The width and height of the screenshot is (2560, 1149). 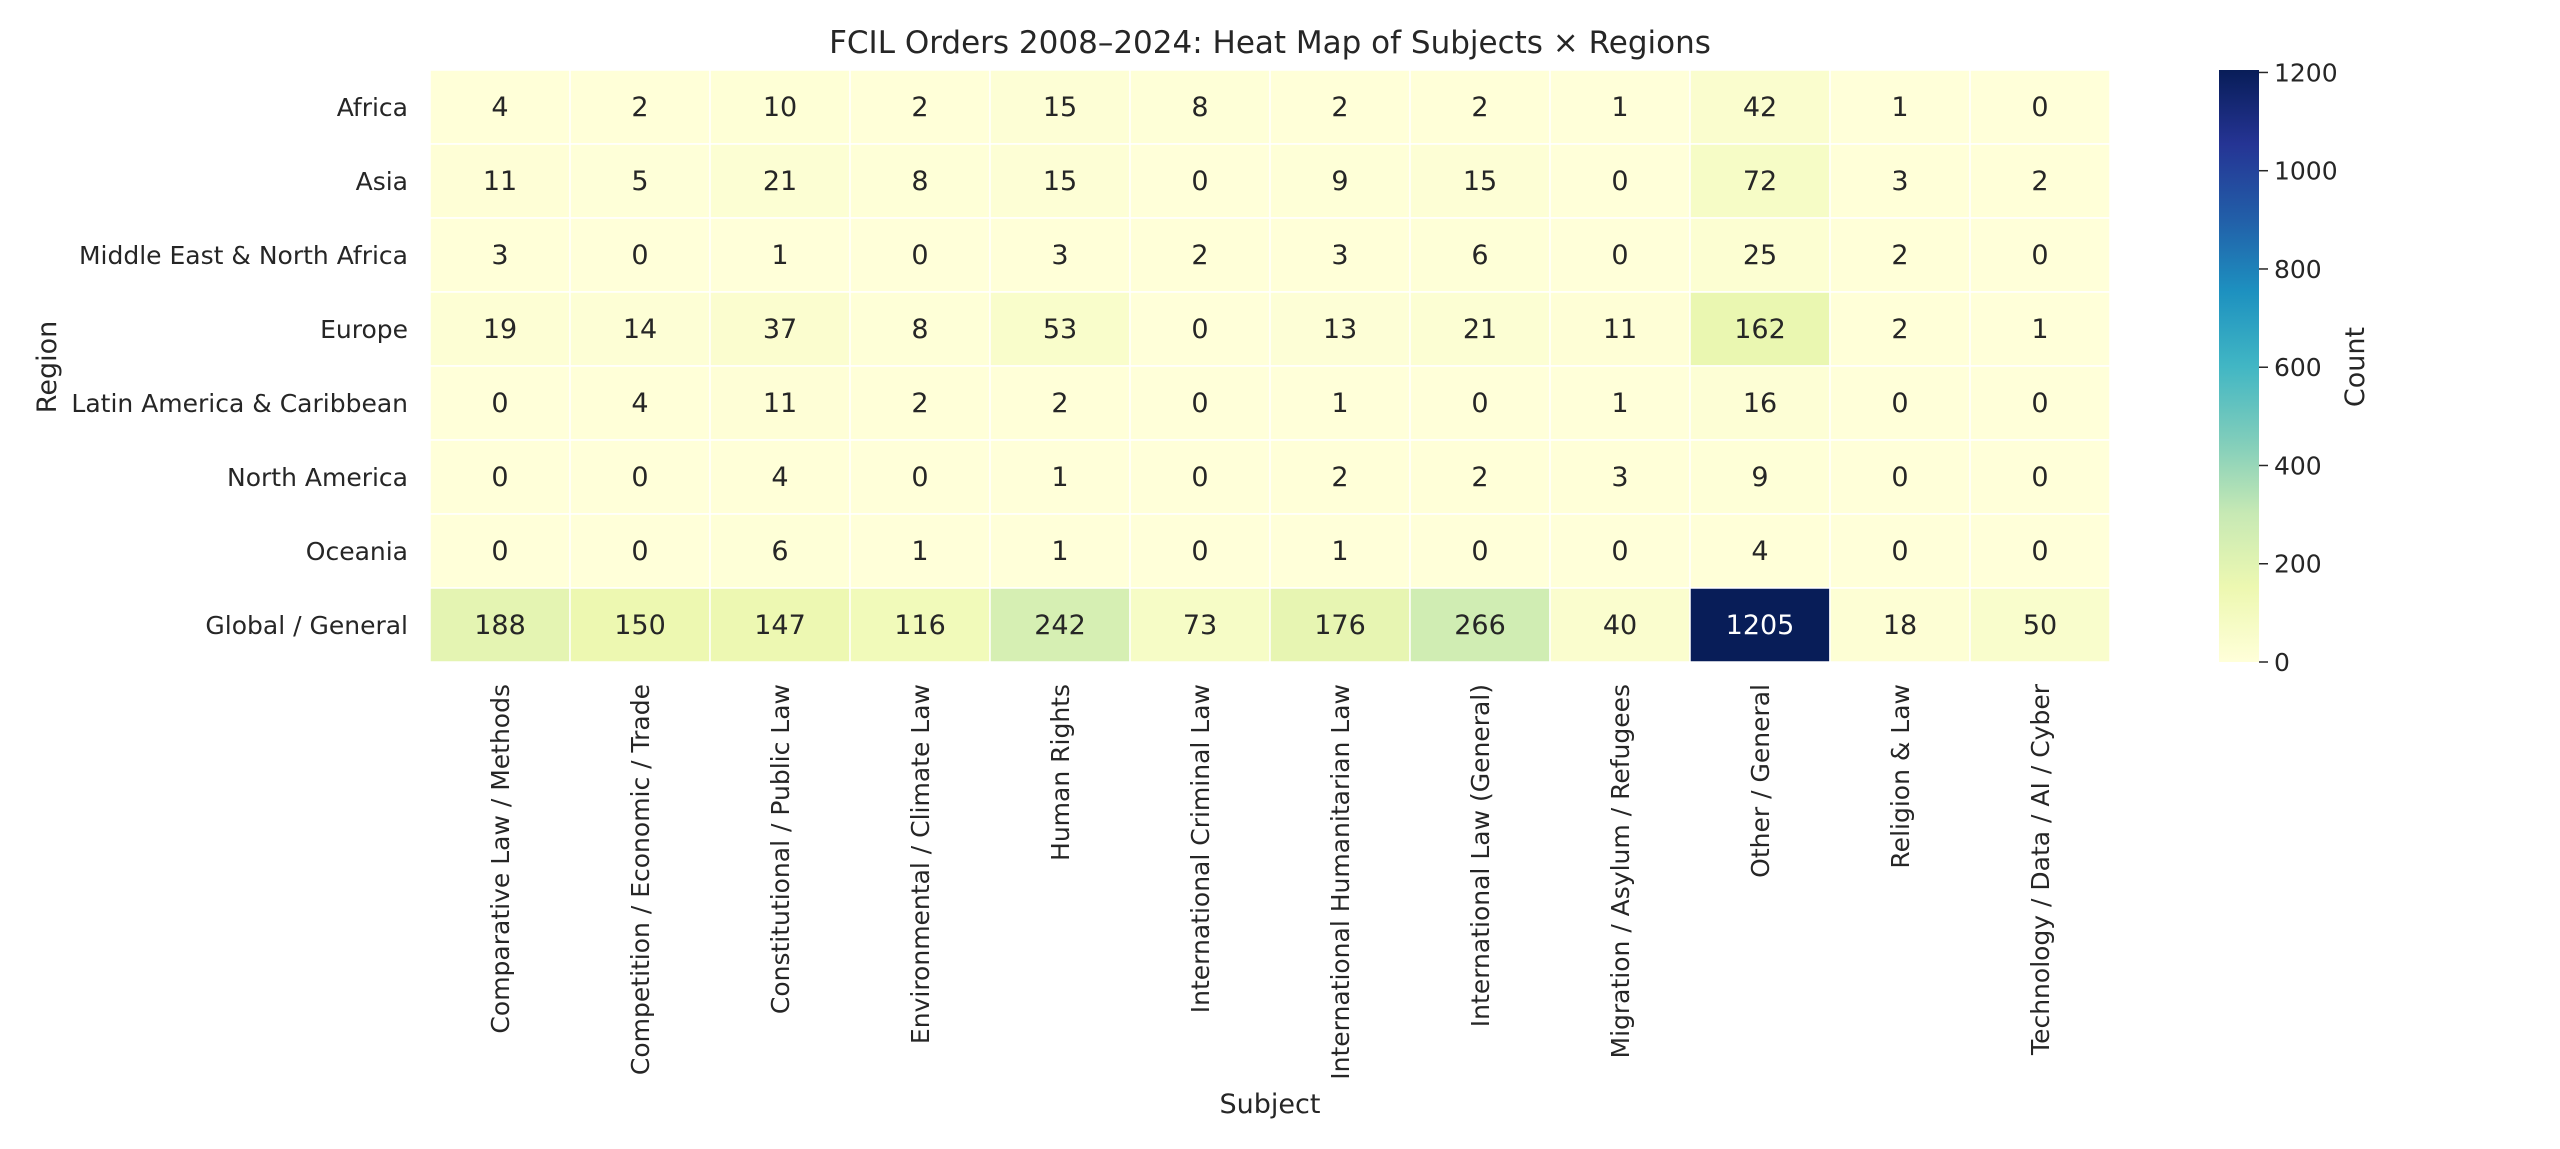 I want to click on x-tick-label: Religion & Law, so click(x=1900, y=776).